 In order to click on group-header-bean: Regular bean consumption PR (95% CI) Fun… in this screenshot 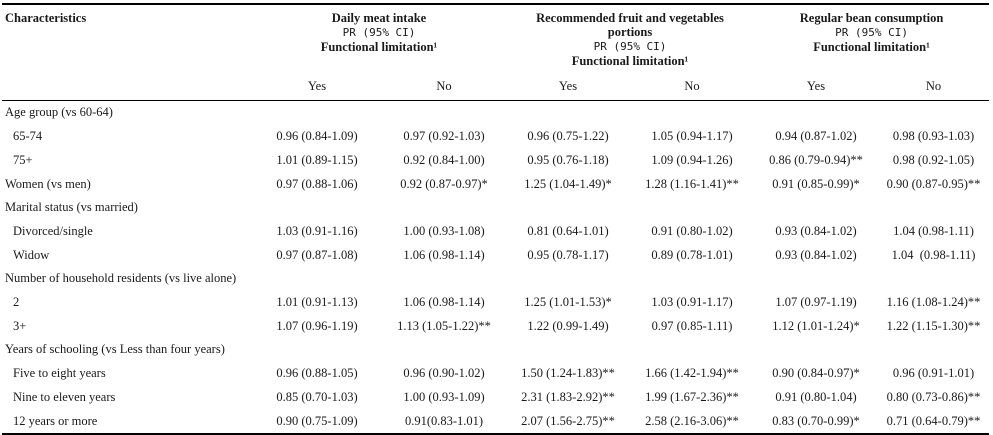, I will do `click(872, 37)`.